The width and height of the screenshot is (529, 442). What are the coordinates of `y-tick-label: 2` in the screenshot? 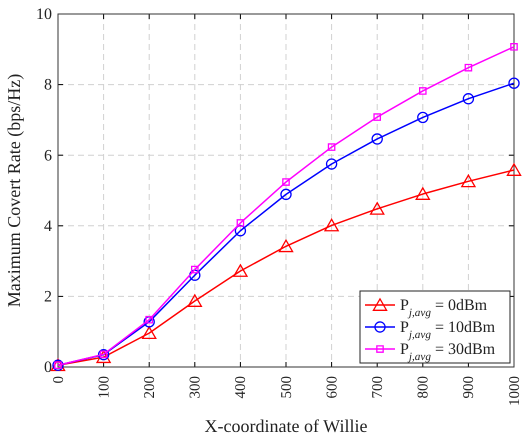 It's located at (48, 297).